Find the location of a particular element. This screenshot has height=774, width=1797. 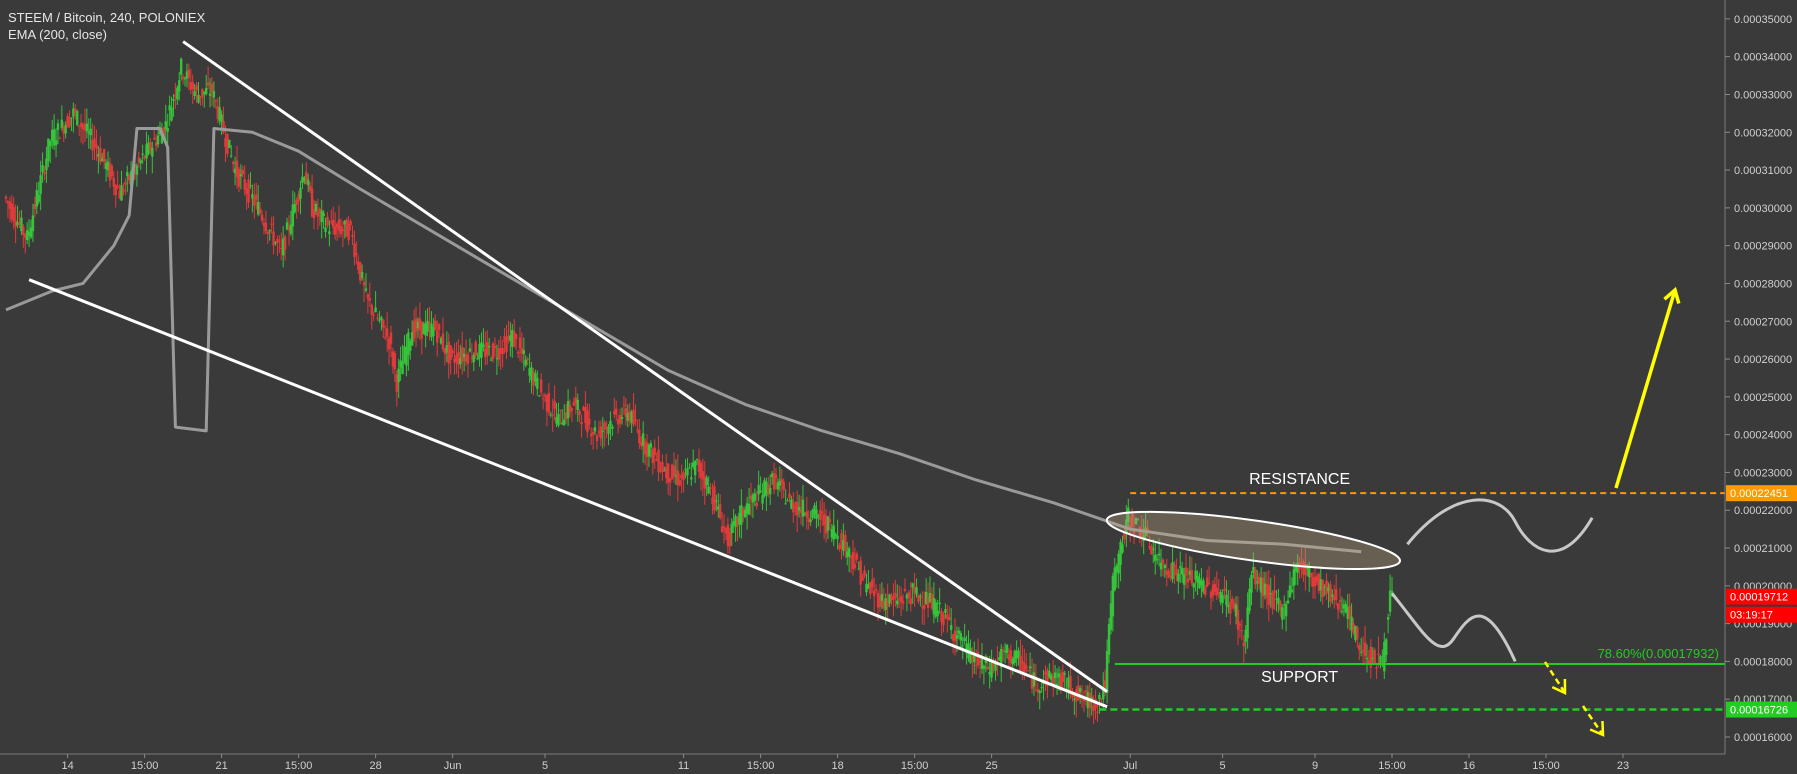

price-tick-label: 0.00033000 is located at coordinates (1763, 95).